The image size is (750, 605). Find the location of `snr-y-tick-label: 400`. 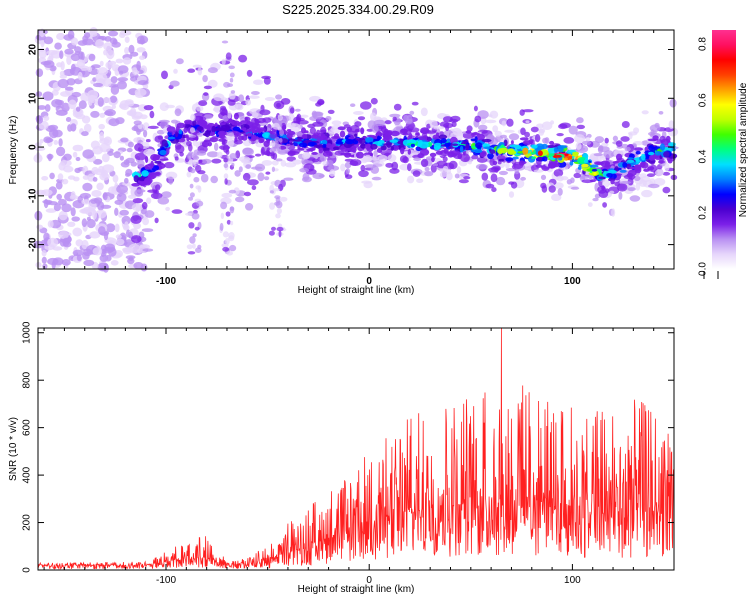

snr-y-tick-label: 400 is located at coordinates (27, 474).